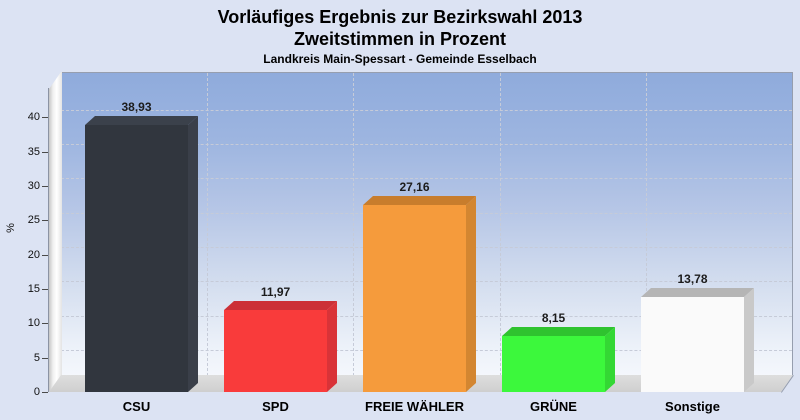  I want to click on x-axis-category-label: FREIE WÄHLER, so click(414, 406).